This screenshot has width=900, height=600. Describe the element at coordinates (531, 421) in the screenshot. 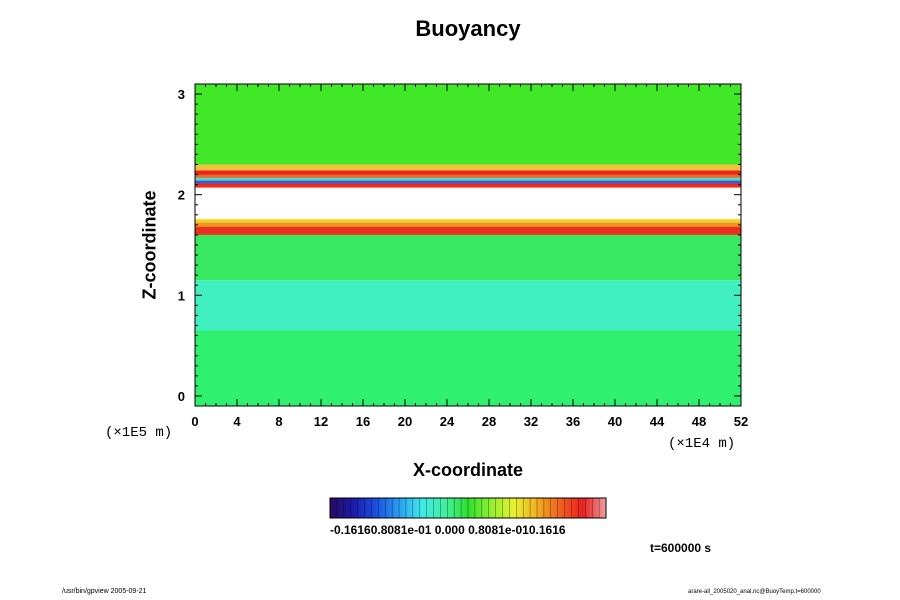

I see `x-tick-label: 32` at that location.